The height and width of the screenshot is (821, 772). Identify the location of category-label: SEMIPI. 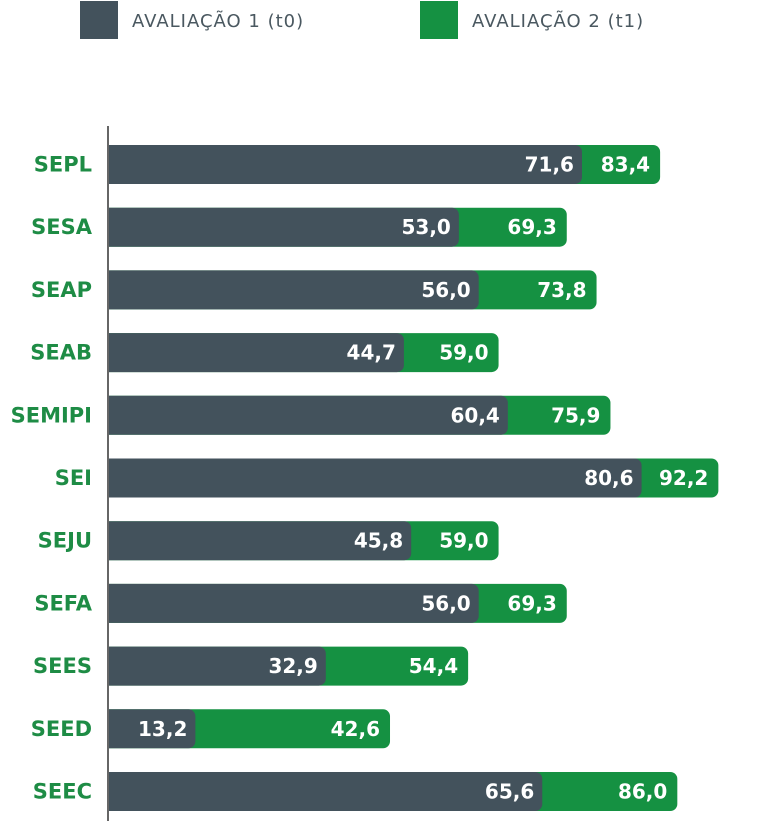
(51, 415).